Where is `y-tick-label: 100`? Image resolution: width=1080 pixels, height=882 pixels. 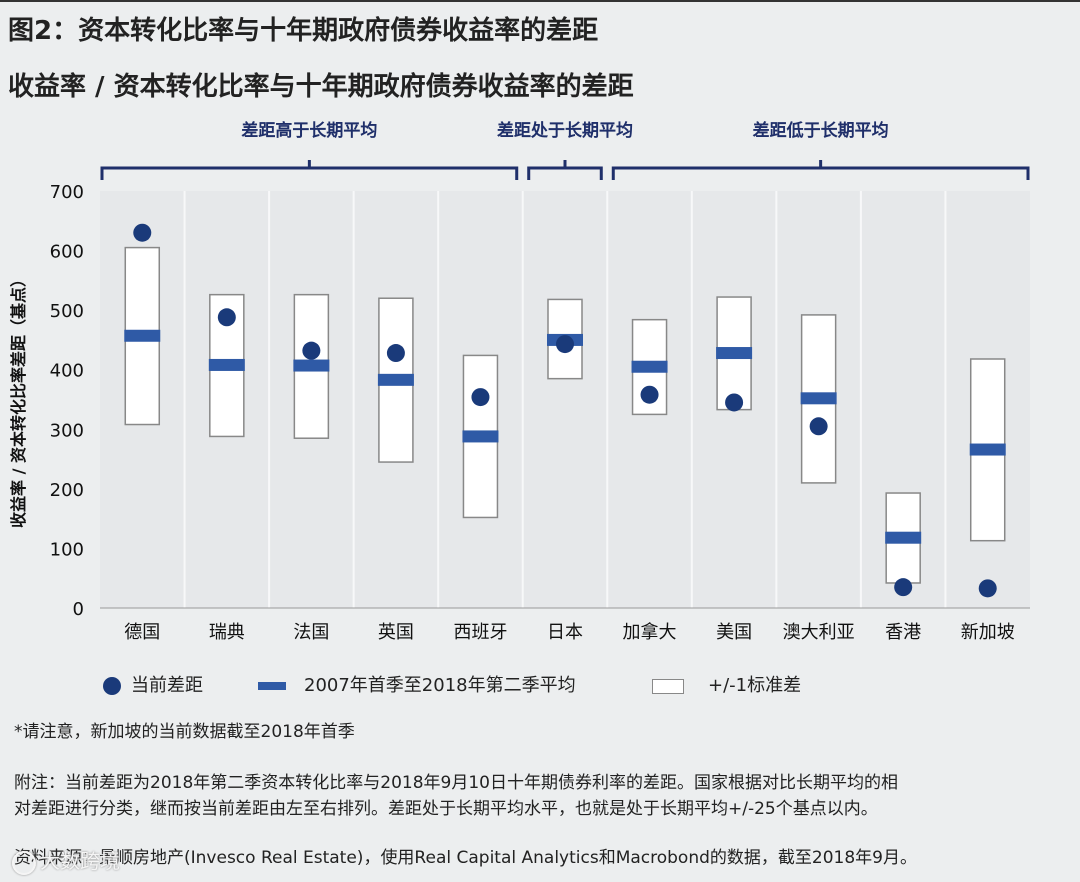 y-tick-label: 100 is located at coordinates (67, 549).